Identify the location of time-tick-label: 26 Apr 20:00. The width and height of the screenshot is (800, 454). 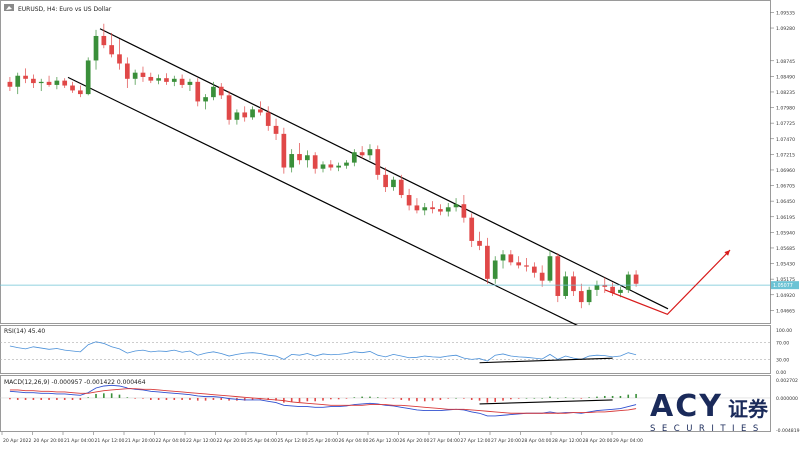
(415, 441).